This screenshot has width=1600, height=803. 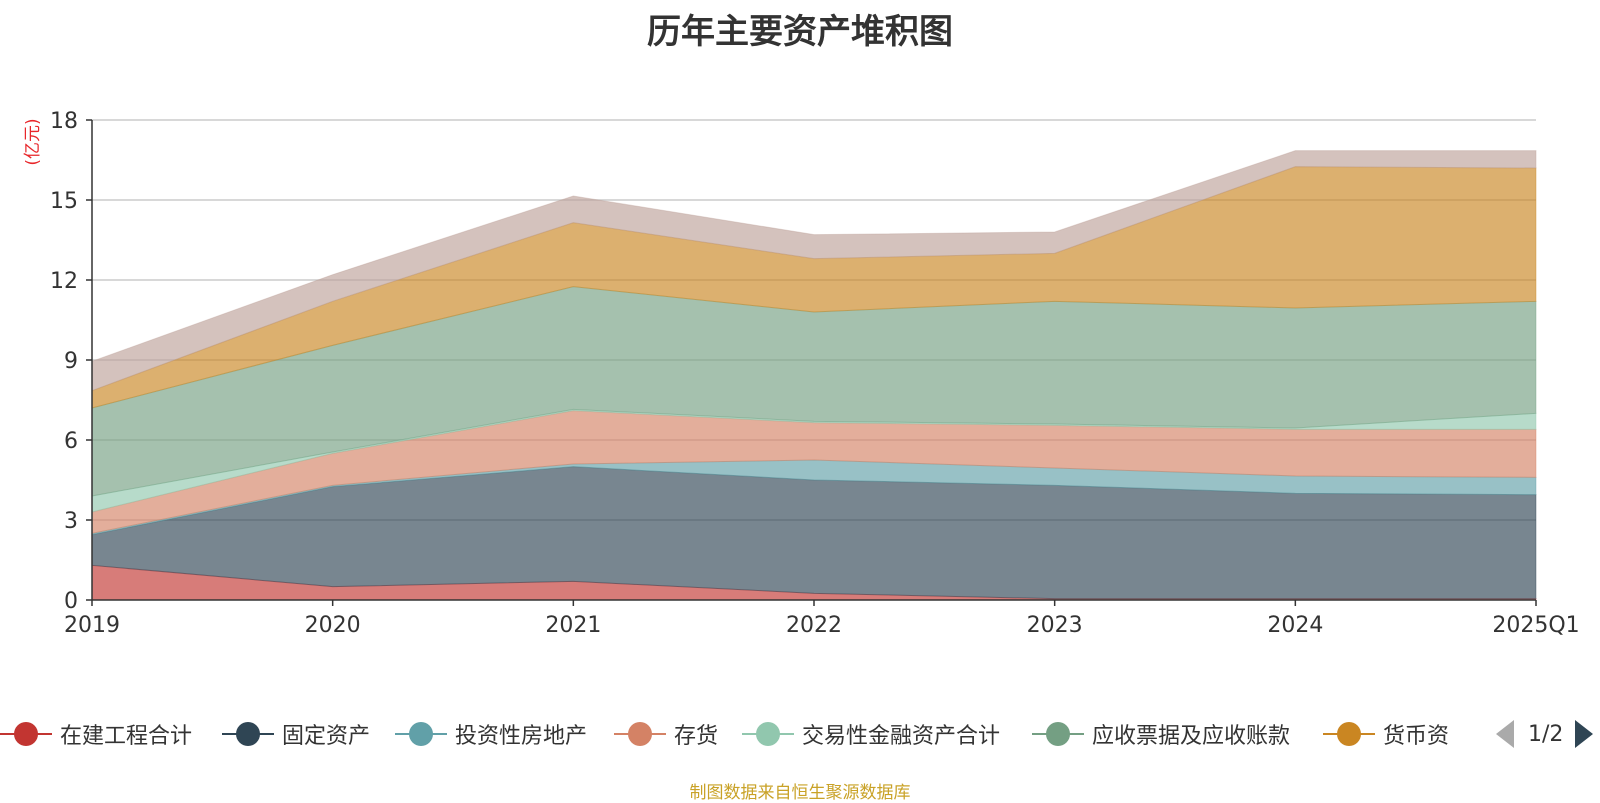 What do you see at coordinates (521, 736) in the screenshot?
I see `legend-label: 投资性房地产` at bounding box center [521, 736].